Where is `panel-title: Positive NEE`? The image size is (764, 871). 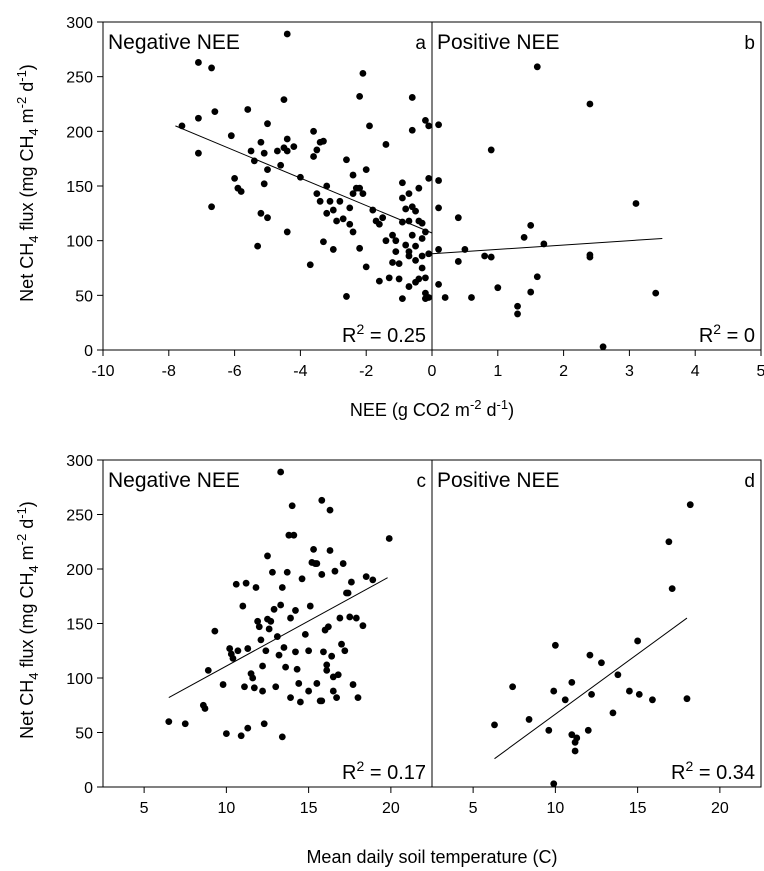 panel-title: Positive NEE is located at coordinates (498, 480).